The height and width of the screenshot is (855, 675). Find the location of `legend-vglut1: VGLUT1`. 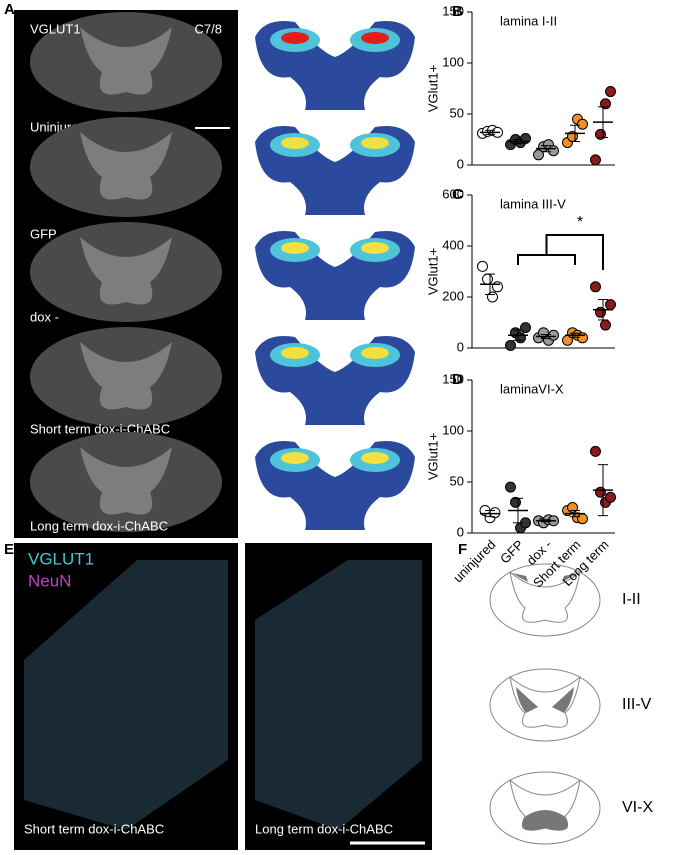

legend-vglut1: VGLUT1 is located at coordinates (61, 558).